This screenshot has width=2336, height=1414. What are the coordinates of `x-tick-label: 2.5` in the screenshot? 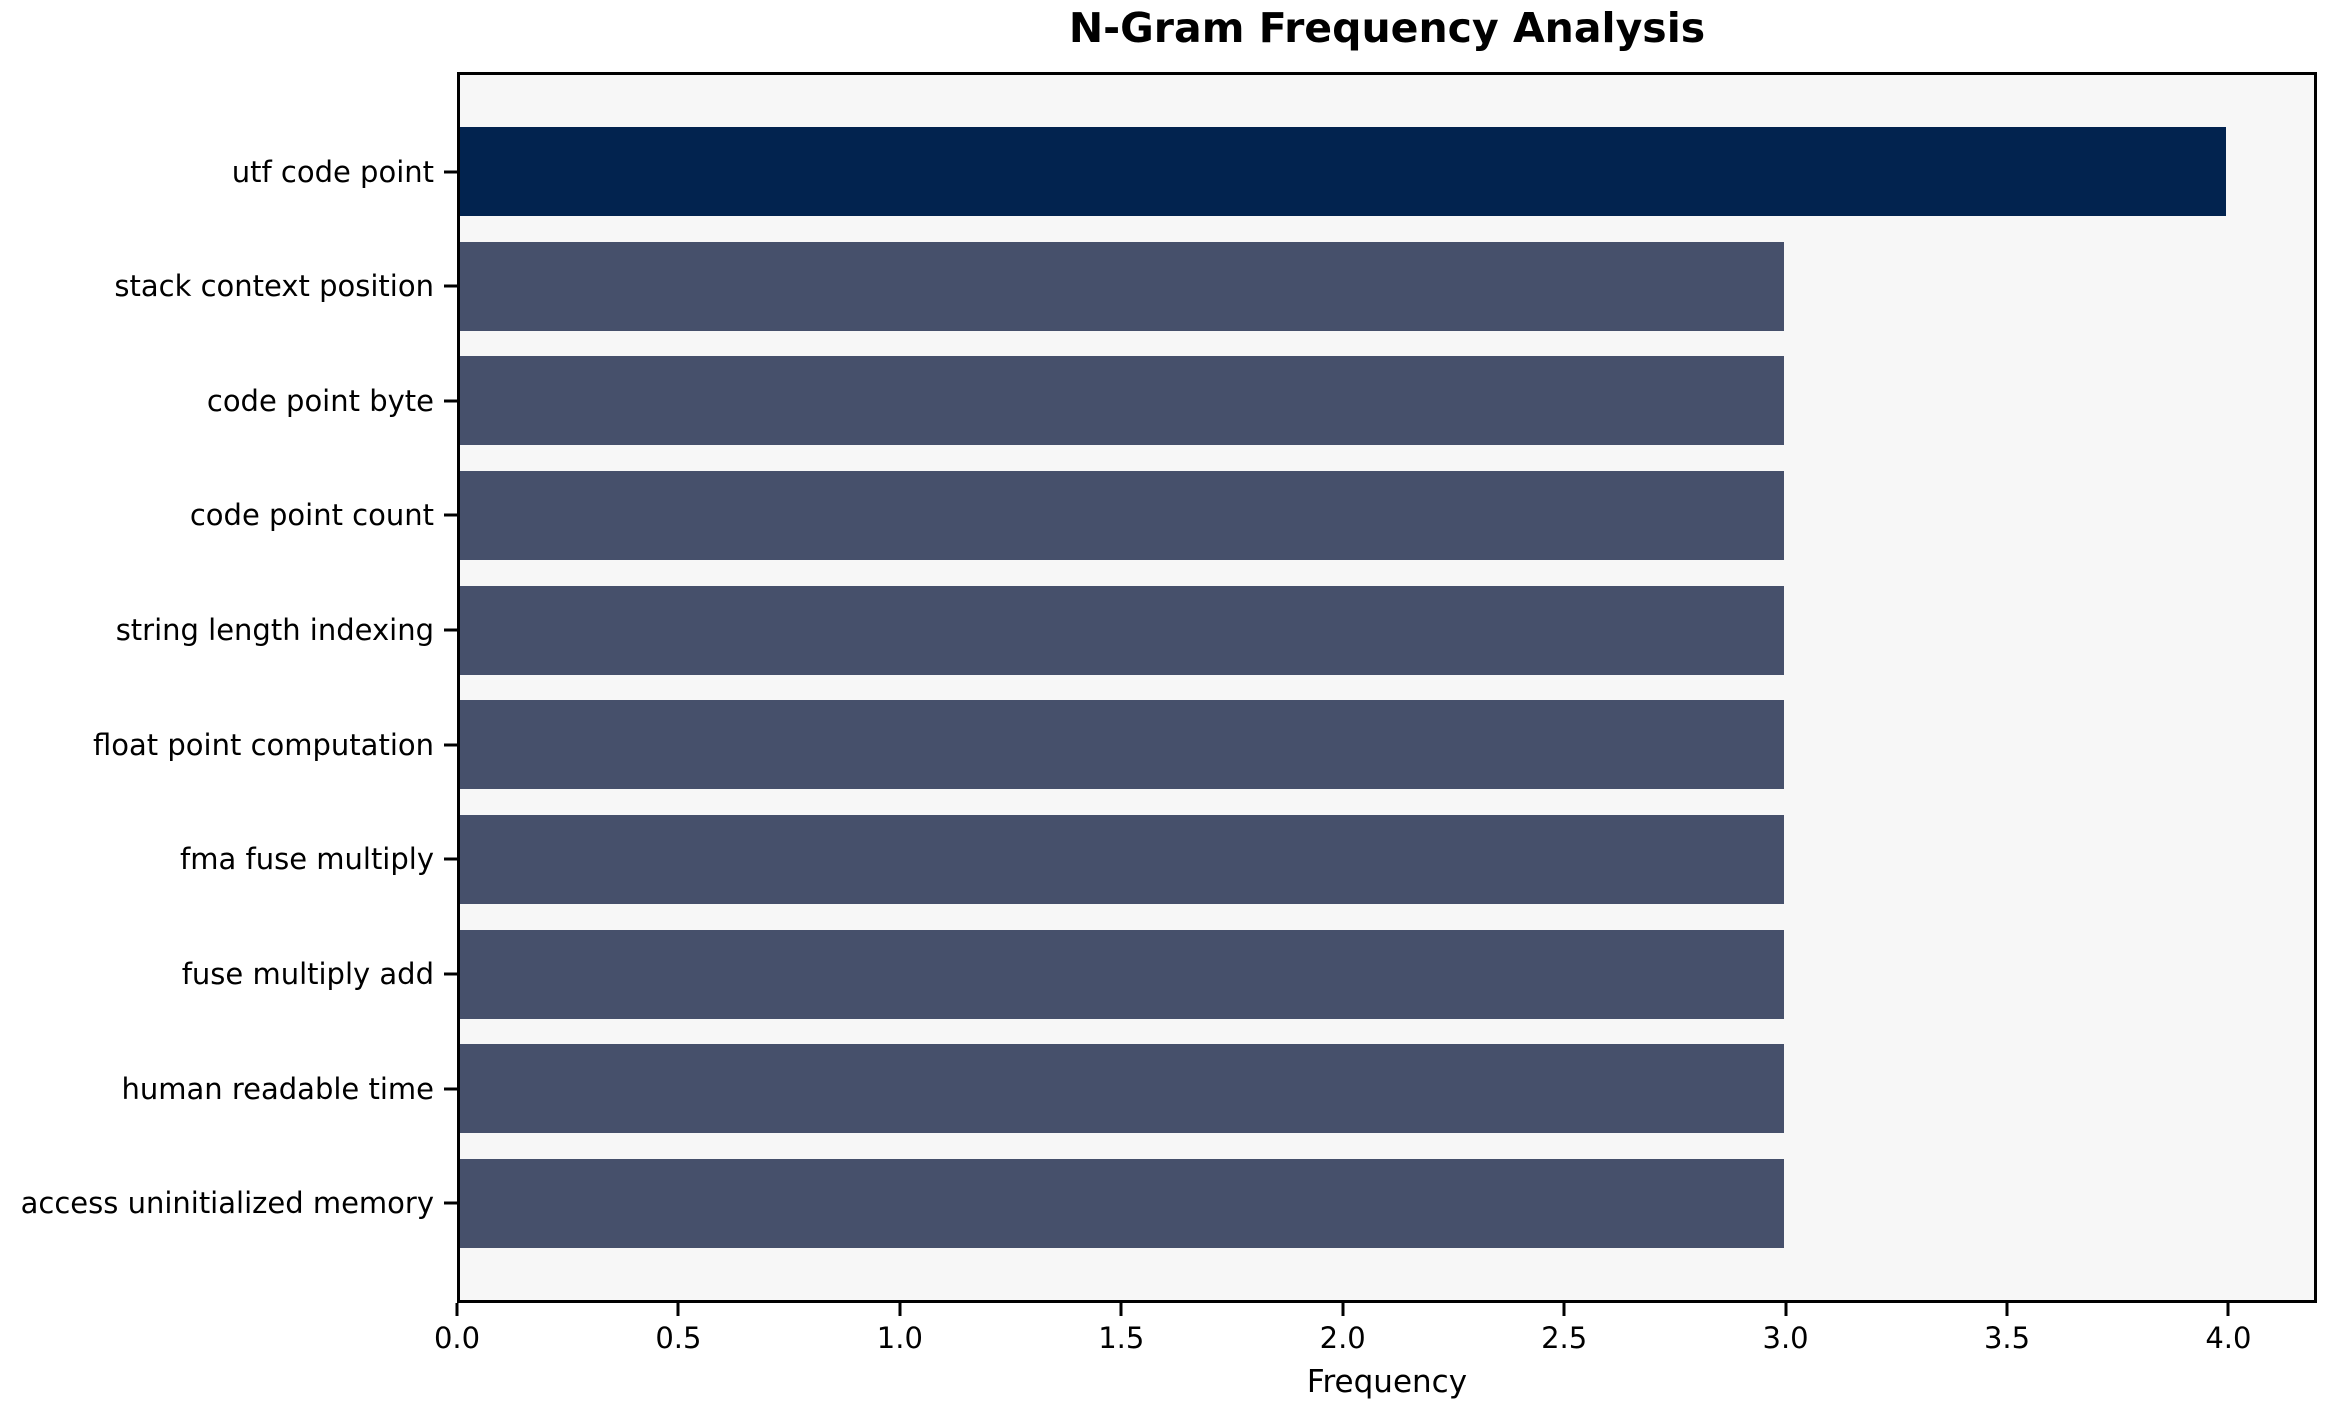 It's located at (1564, 1338).